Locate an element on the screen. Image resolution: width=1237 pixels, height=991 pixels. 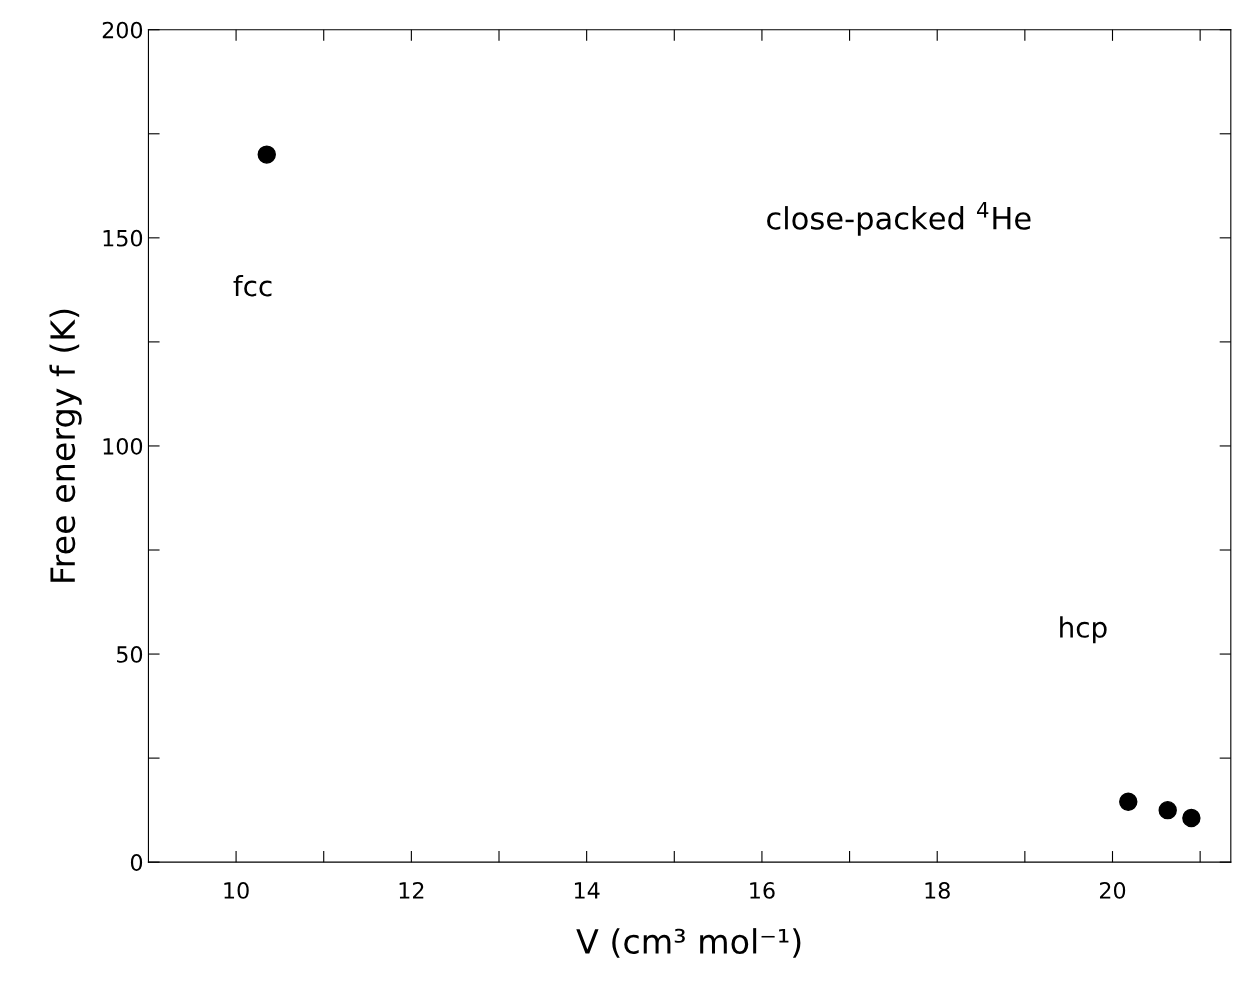
x-tick-label: 20 is located at coordinates (1112, 890).